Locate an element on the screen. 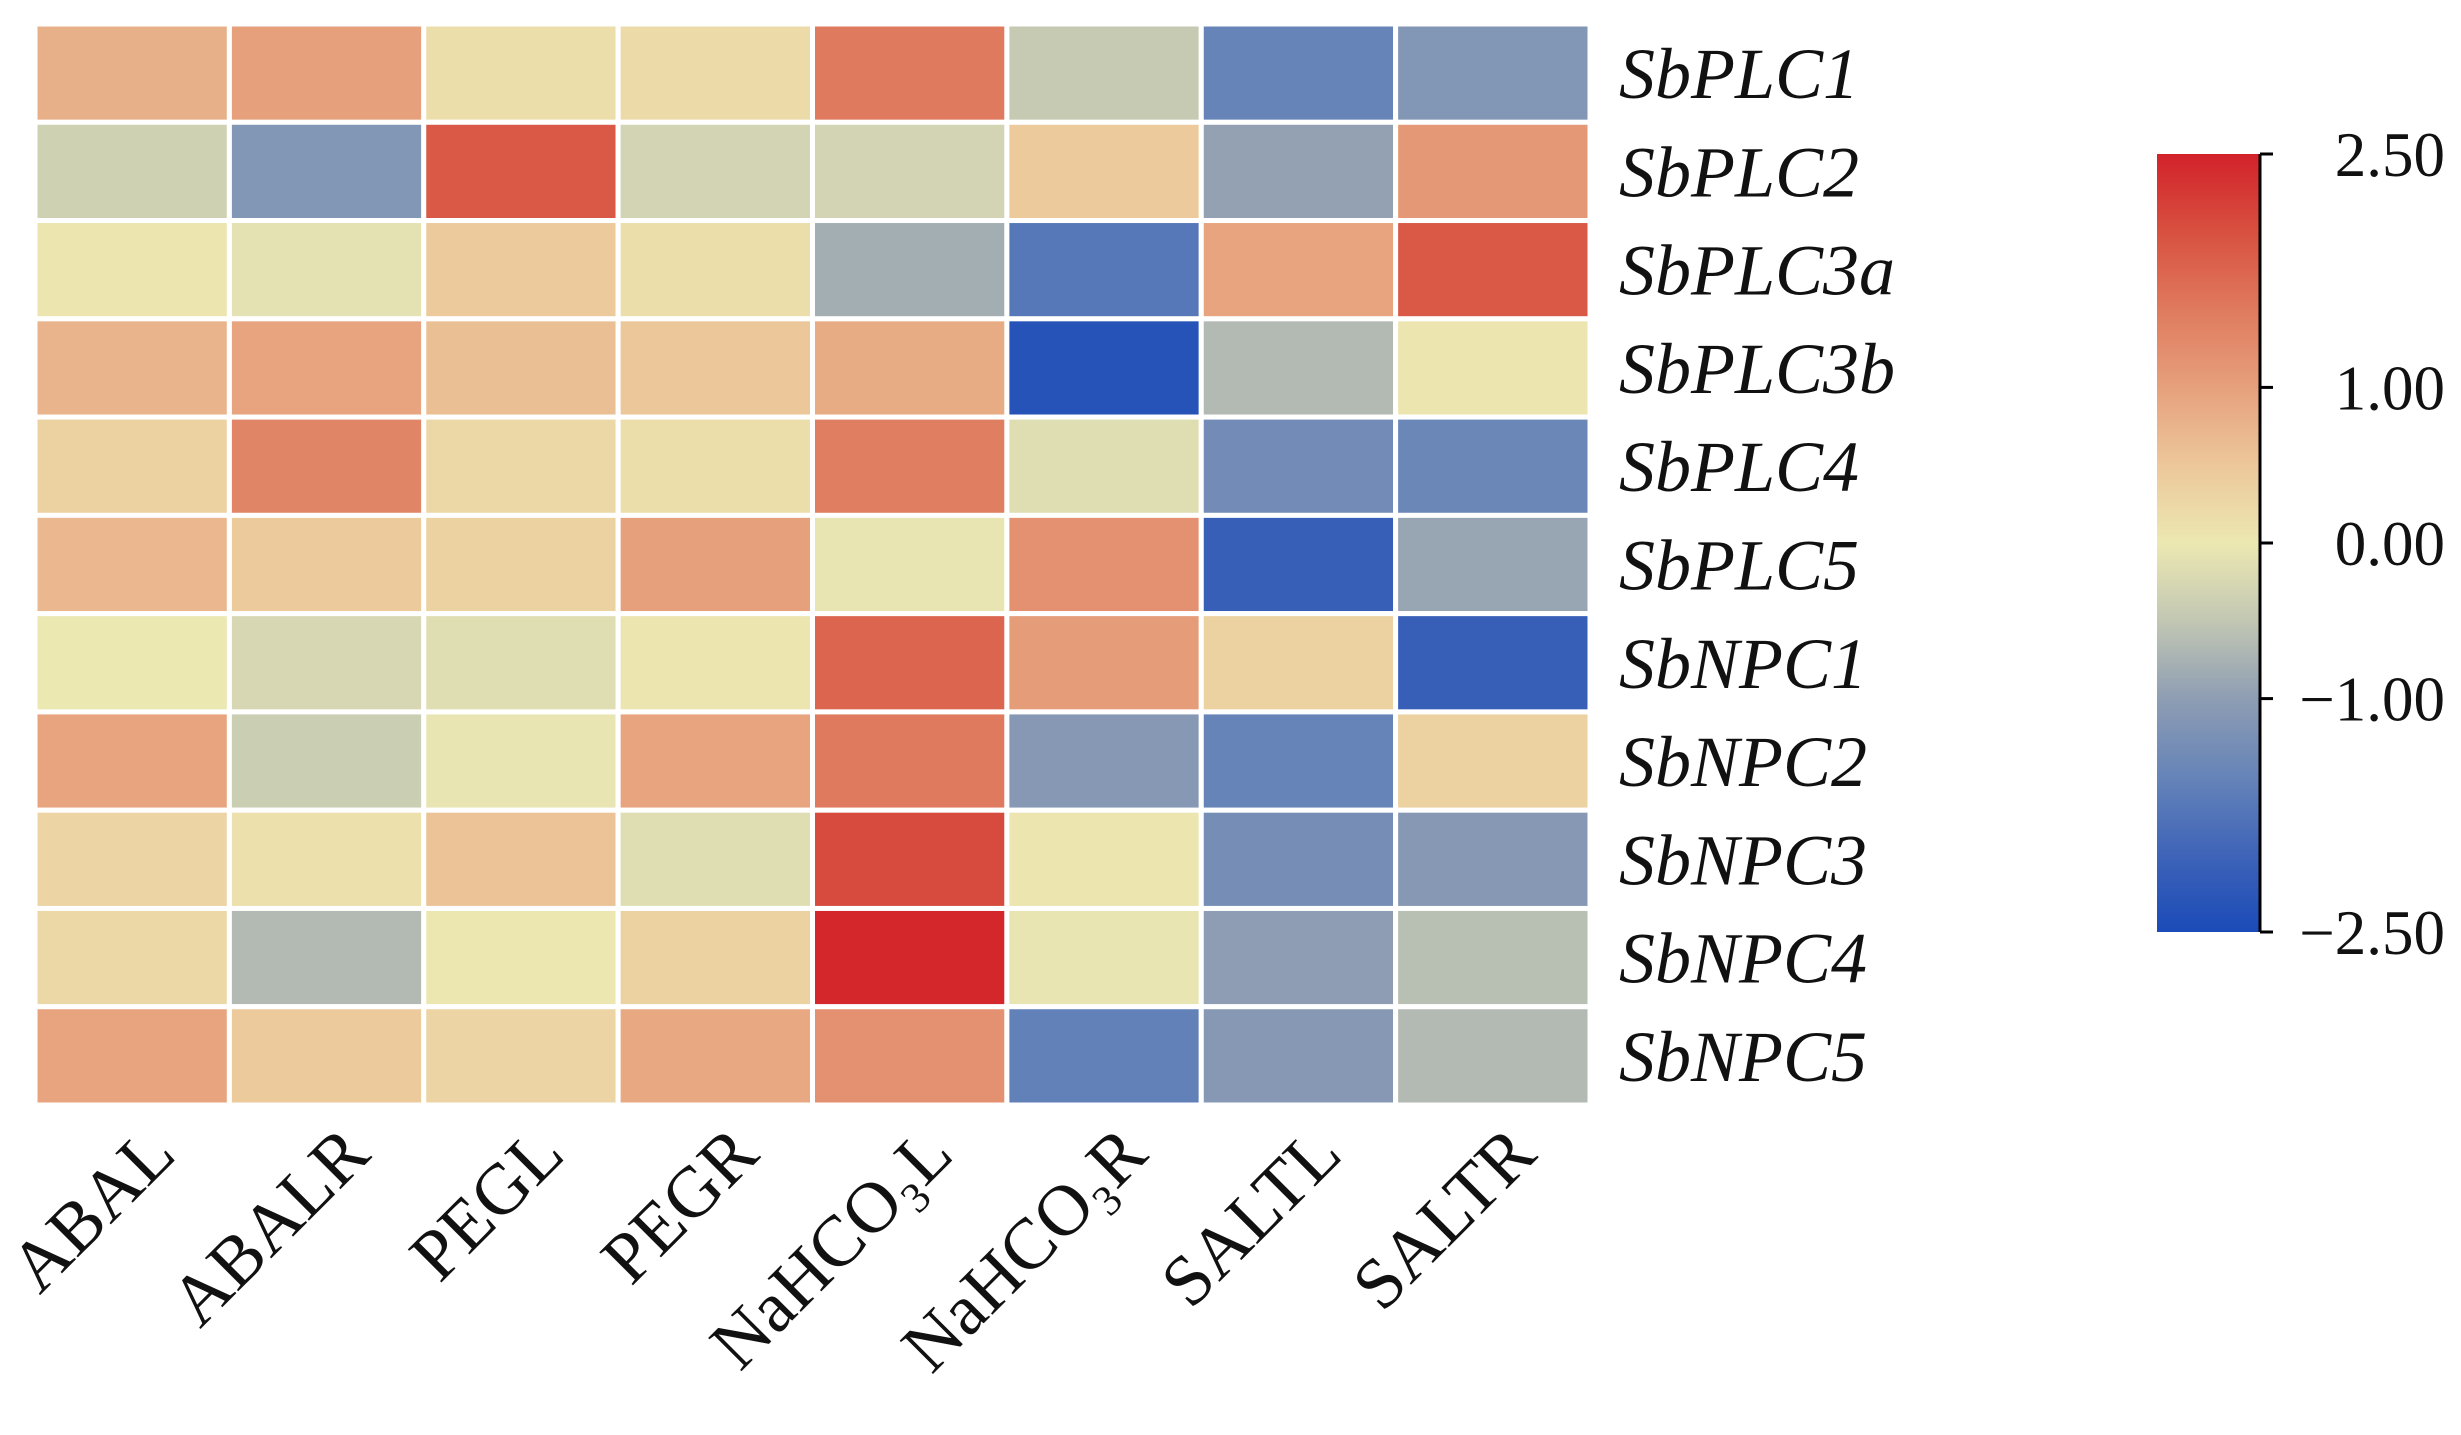 The width and height of the screenshot is (2461, 1435). heatmap-cell-SbPLC2-ABAL is located at coordinates (132, 171).